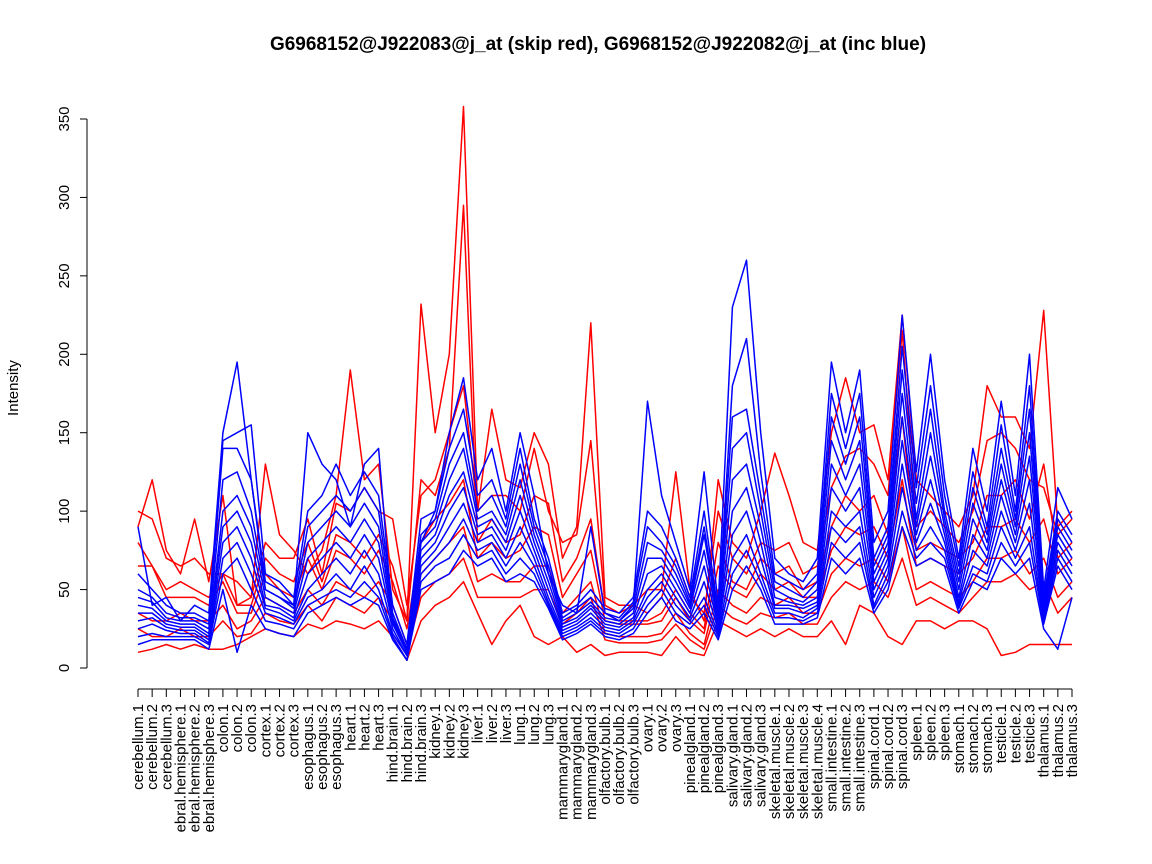 The image size is (1152, 864). What do you see at coordinates (64, 354) in the screenshot?
I see `y-tick-label: 200` at bounding box center [64, 354].